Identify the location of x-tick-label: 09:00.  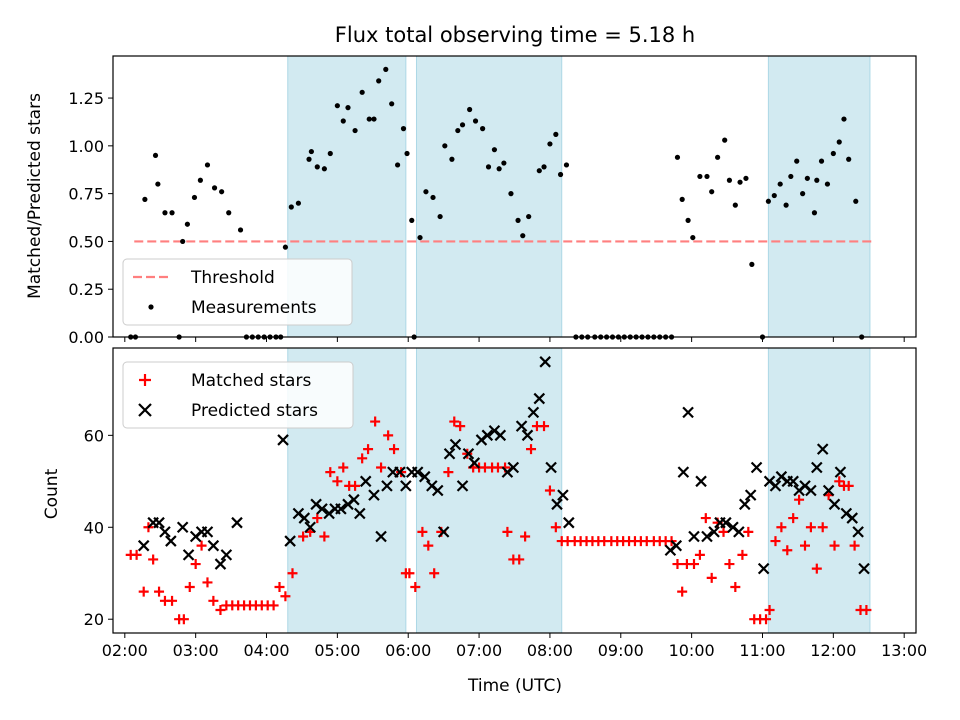
(621, 650).